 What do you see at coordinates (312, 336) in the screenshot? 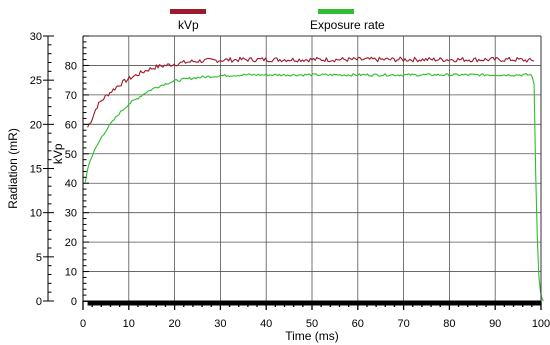
I see `x-axis-title: Time (ms)` at bounding box center [312, 336].